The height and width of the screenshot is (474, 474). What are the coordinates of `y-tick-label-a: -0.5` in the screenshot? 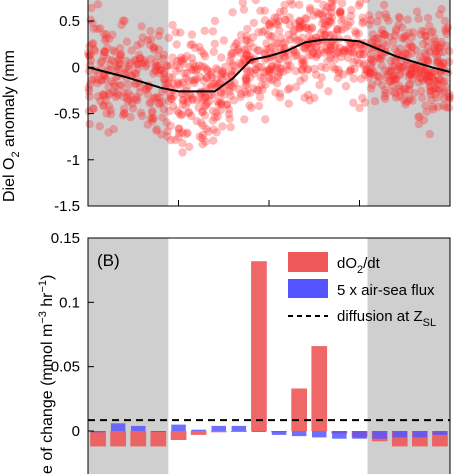 It's located at (67, 114).